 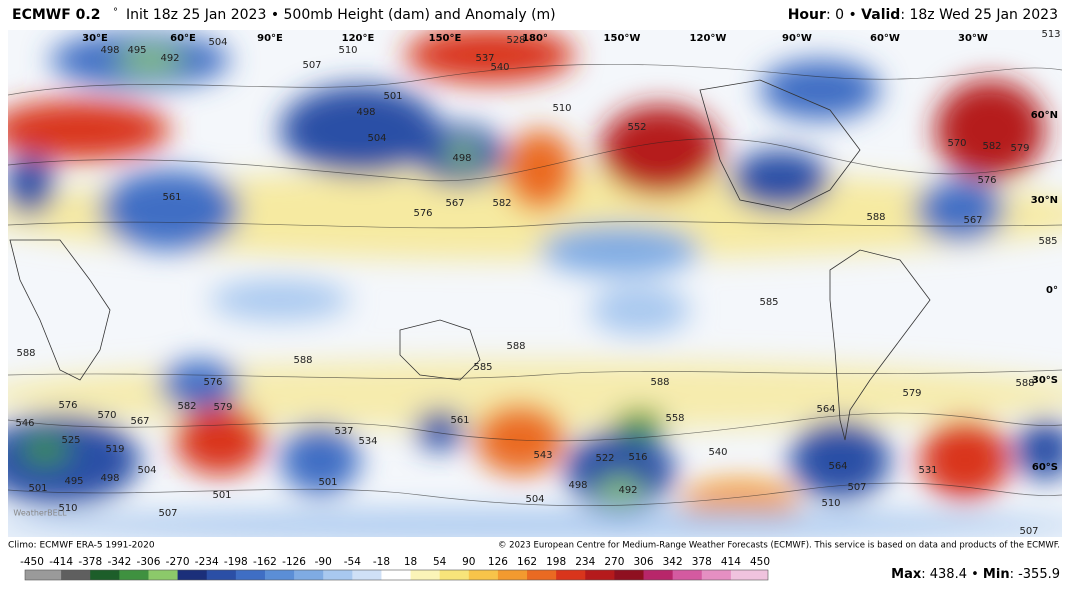 What do you see at coordinates (367, 441) in the screenshot?
I see `contour-label: 534` at bounding box center [367, 441].